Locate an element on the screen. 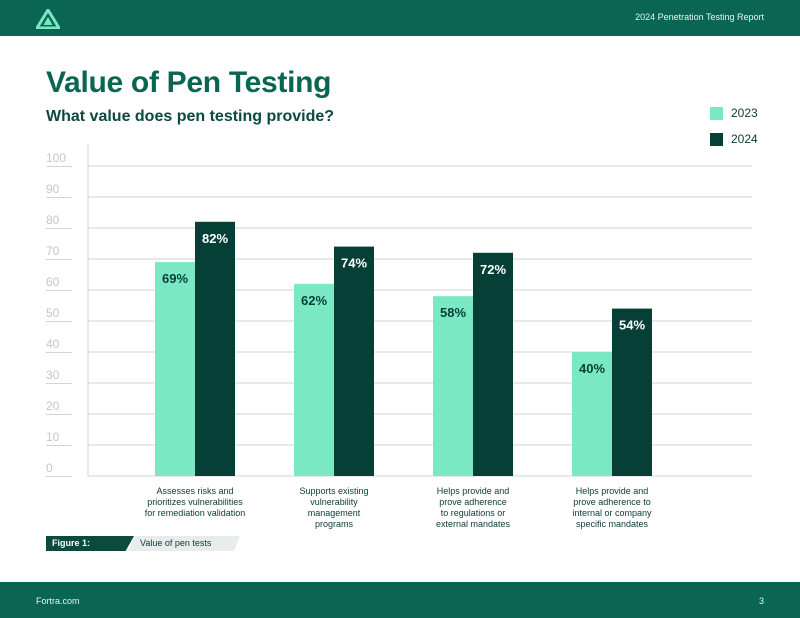  x-tick-label: Supports existing is located at coordinates (333, 491).